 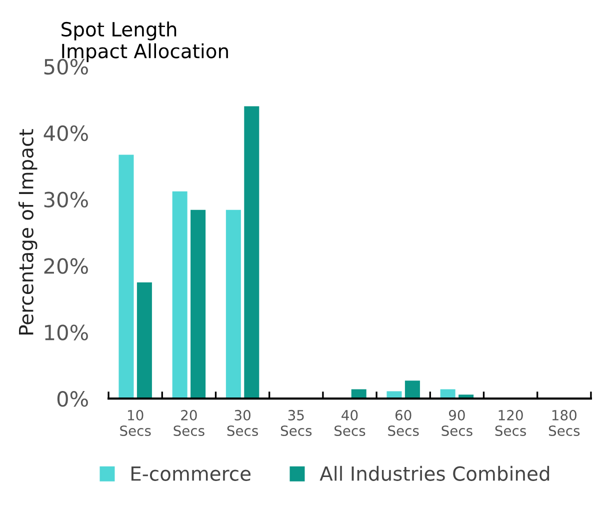 I want to click on x-tick-label: 40 Secs, so click(x=350, y=423).